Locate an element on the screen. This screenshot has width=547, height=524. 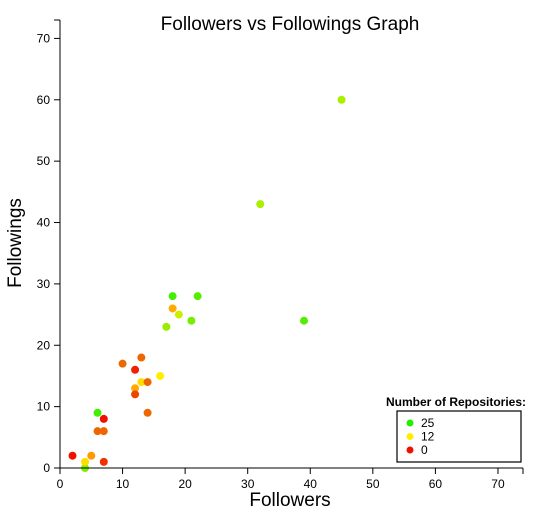
y-tick-label: 40 is located at coordinates (44, 223).